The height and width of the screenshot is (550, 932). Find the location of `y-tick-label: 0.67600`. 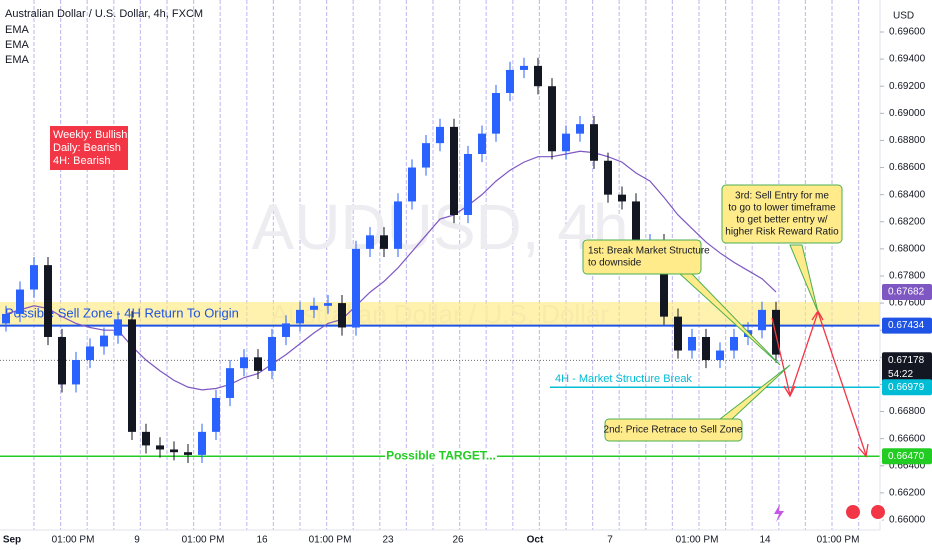

y-tick-label: 0.67600 is located at coordinates (907, 303).